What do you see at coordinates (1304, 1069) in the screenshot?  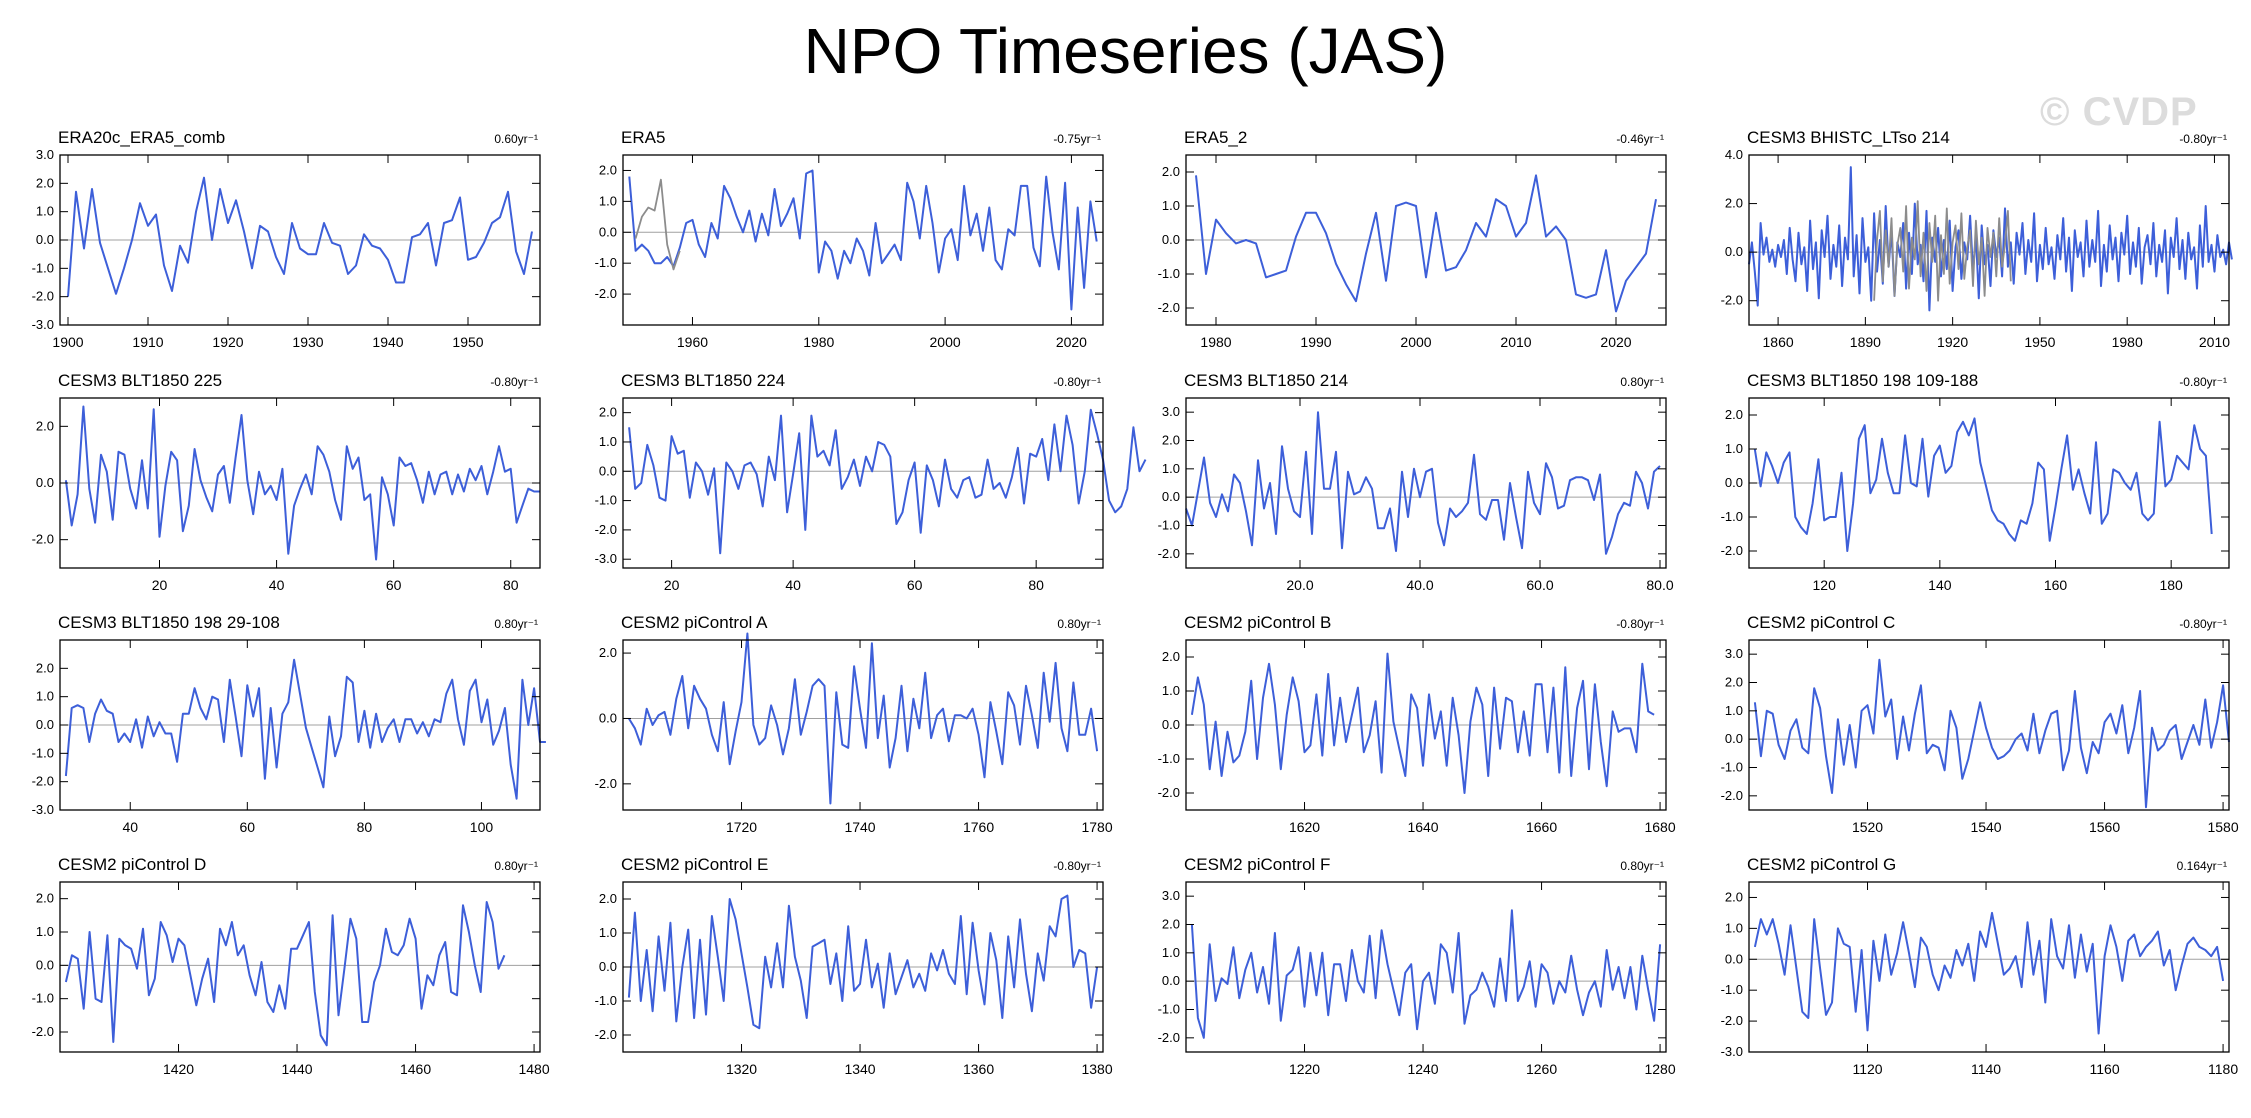 I see `x-tick-label: 1220` at bounding box center [1304, 1069].